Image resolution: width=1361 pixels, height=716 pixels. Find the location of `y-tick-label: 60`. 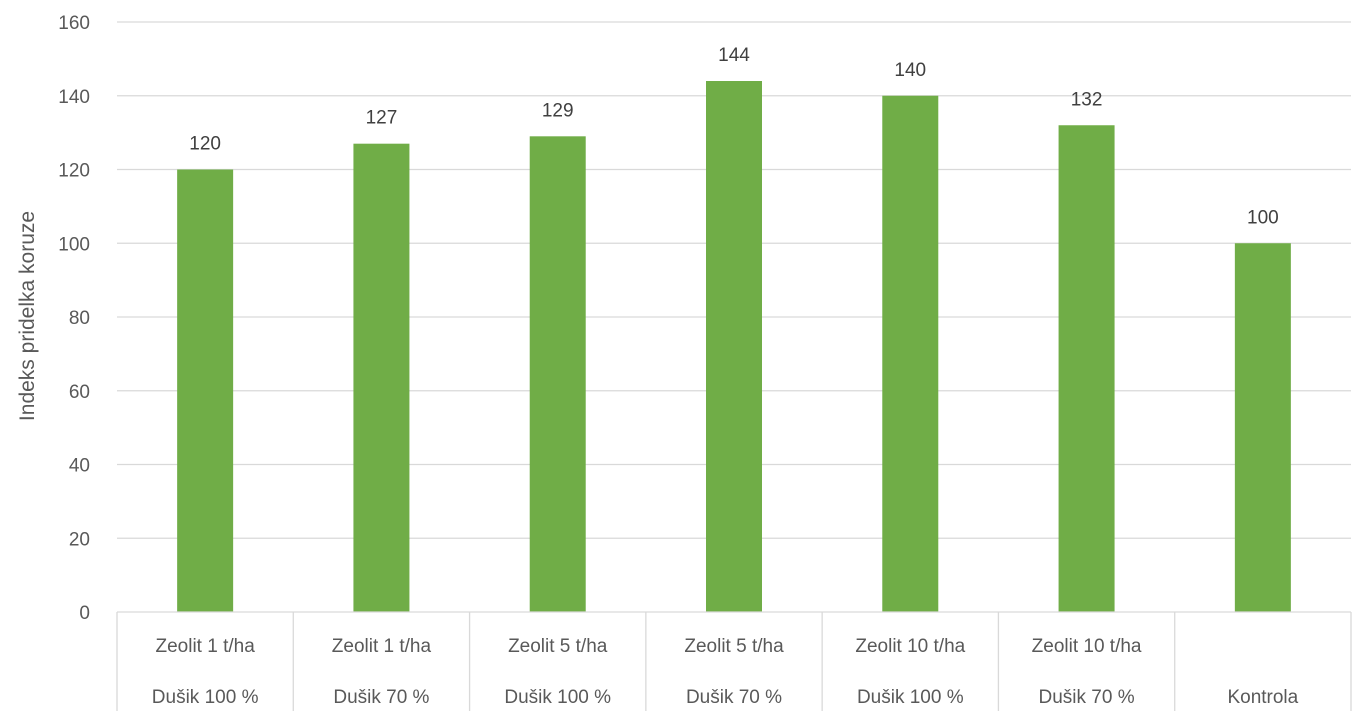

y-tick-label: 60 is located at coordinates (79, 392).